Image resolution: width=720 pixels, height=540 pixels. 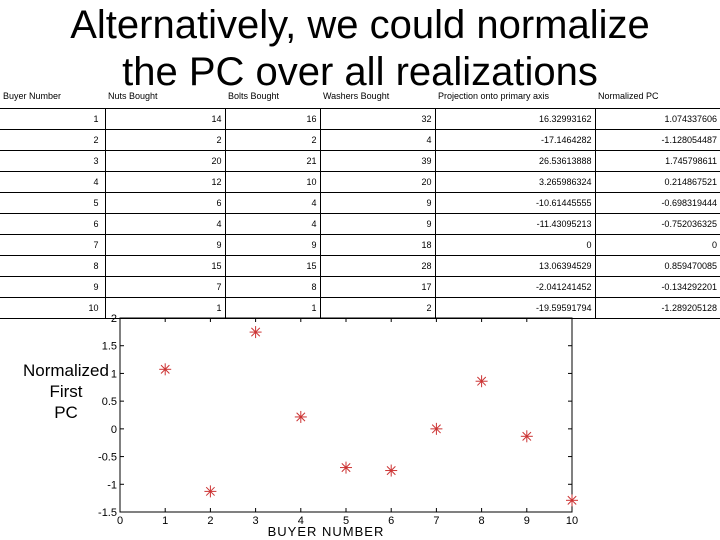 I want to click on x-tick-label: 8, so click(x=482, y=521).